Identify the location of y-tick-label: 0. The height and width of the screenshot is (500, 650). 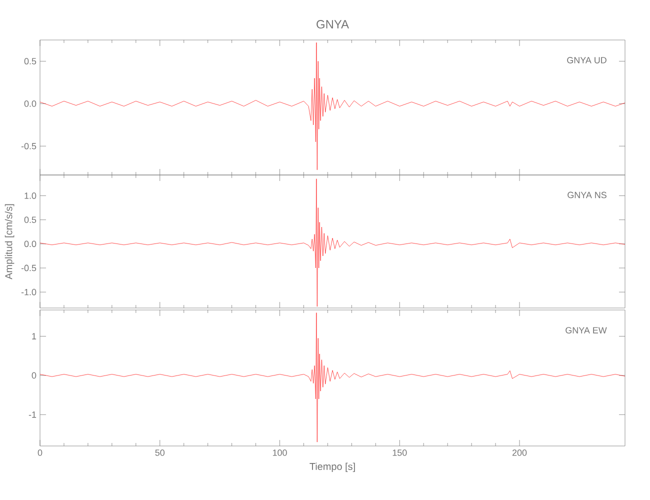
(34, 375).